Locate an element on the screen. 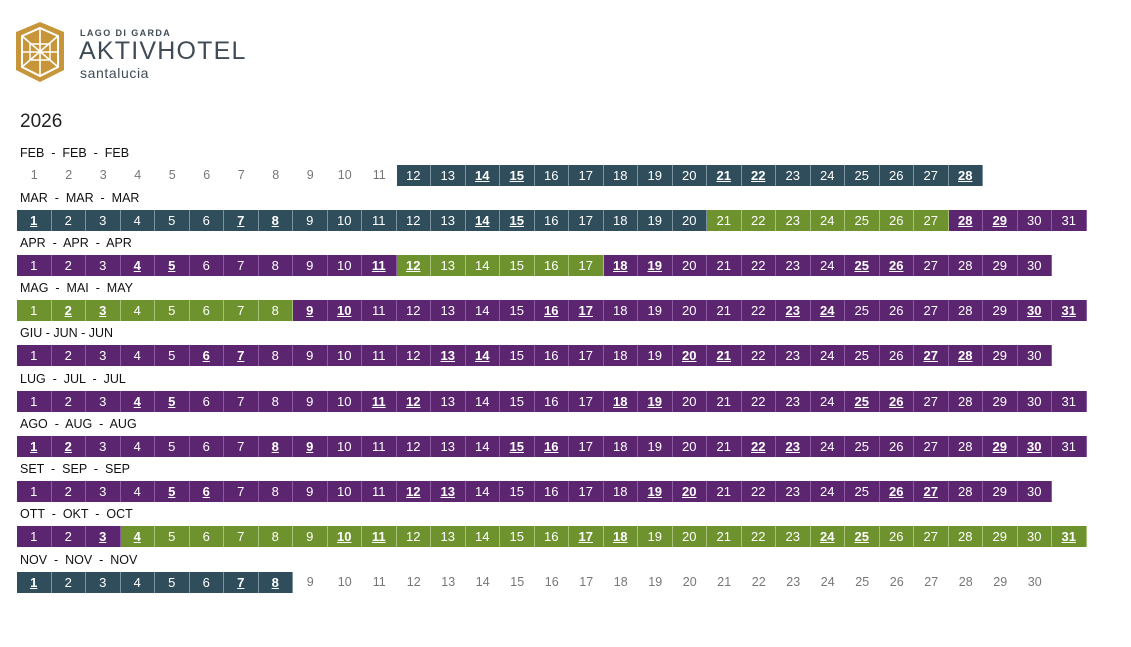 This screenshot has height=647, width=1131. brand-tagline: LAGO DI GARDA is located at coordinates (126, 33).